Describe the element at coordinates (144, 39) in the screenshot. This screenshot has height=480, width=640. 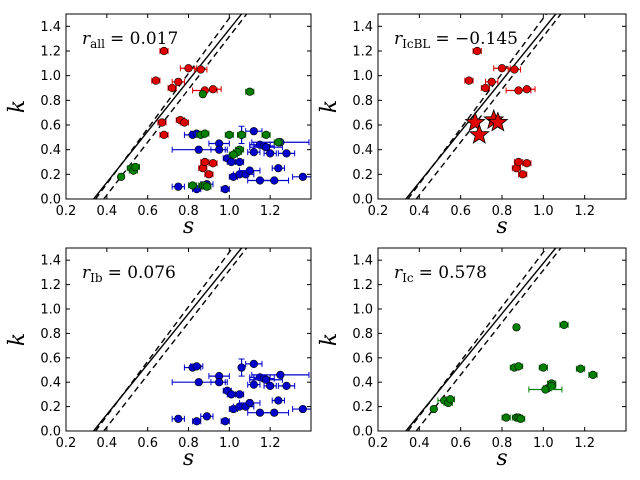
I see `annotation-value: = 0.017` at that location.